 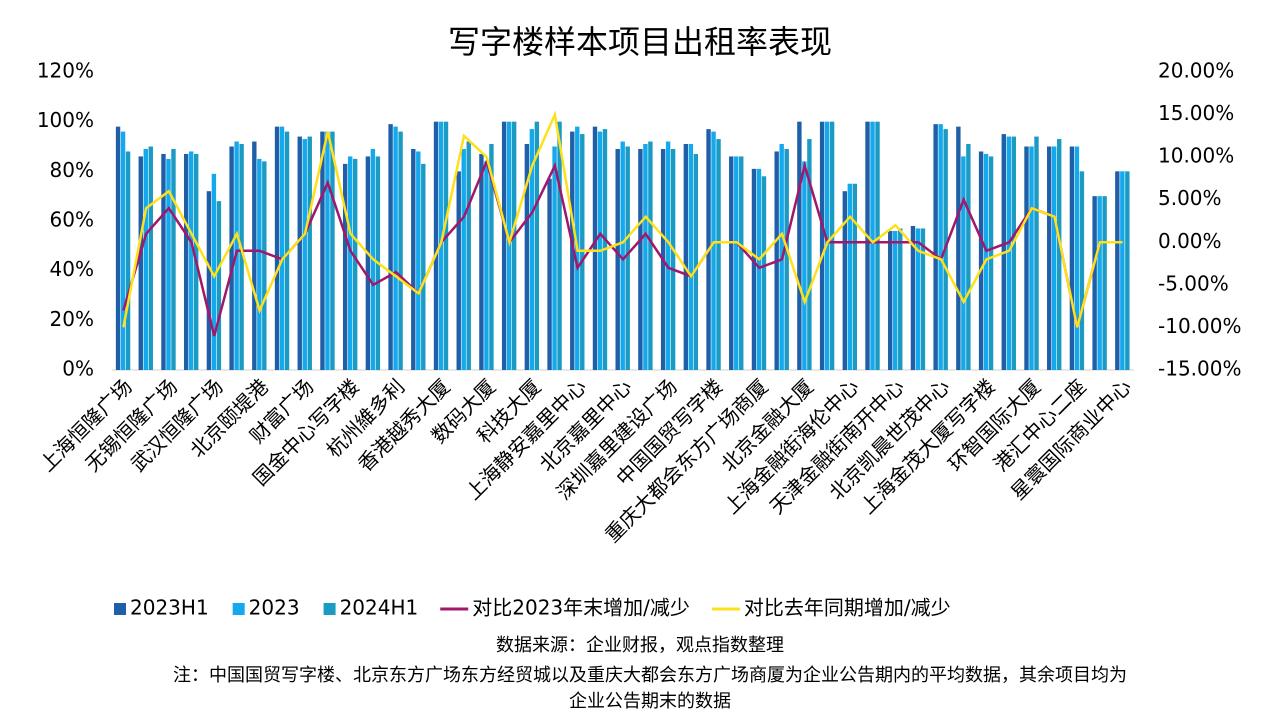 What do you see at coordinates (72, 220) in the screenshot?
I see `y-tick-label: 60%` at bounding box center [72, 220].